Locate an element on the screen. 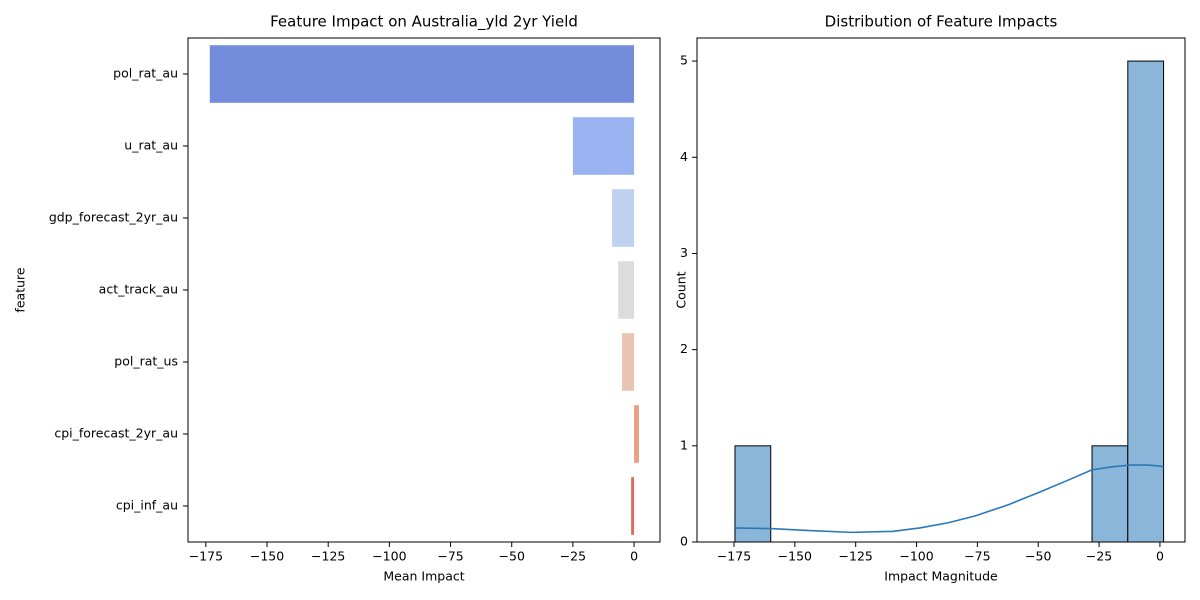 This screenshot has width=1200, height=600. kde-line is located at coordinates (948, 499).